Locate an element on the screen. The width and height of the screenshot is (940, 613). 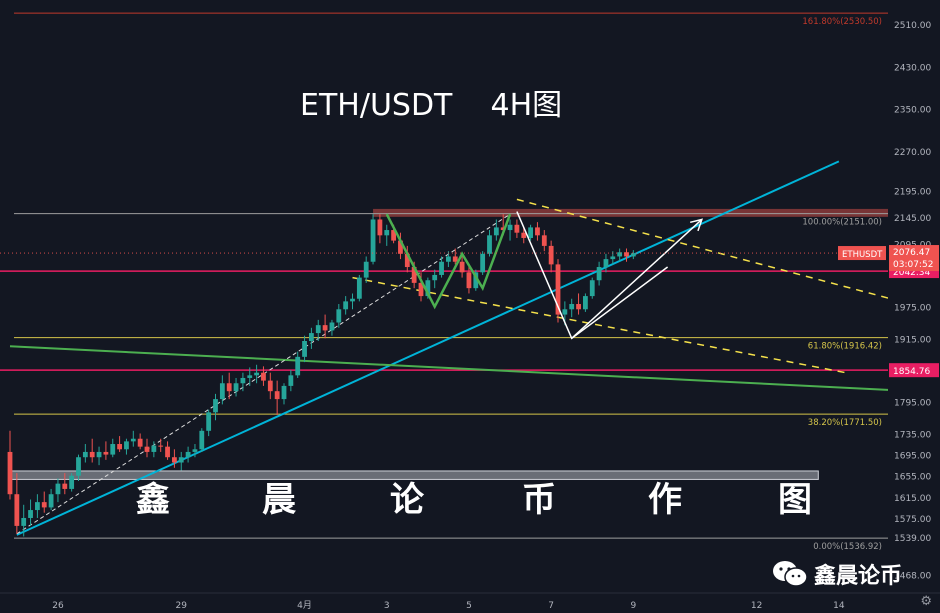
x-tick-label: 26 is located at coordinates (58, 606).